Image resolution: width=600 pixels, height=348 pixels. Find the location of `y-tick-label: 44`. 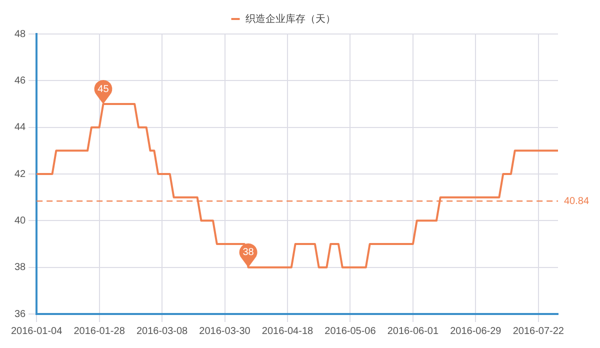

y-tick-label: 44 is located at coordinates (20, 128).